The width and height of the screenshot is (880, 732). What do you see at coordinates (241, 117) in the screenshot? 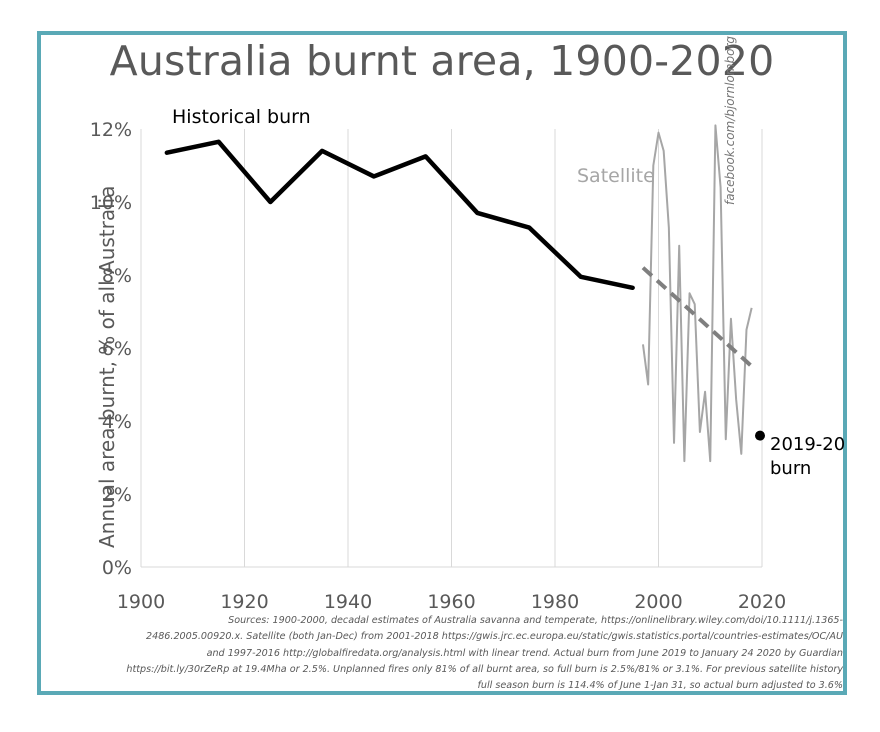
I see `series-label-historical: Historical burn` at bounding box center [241, 117].